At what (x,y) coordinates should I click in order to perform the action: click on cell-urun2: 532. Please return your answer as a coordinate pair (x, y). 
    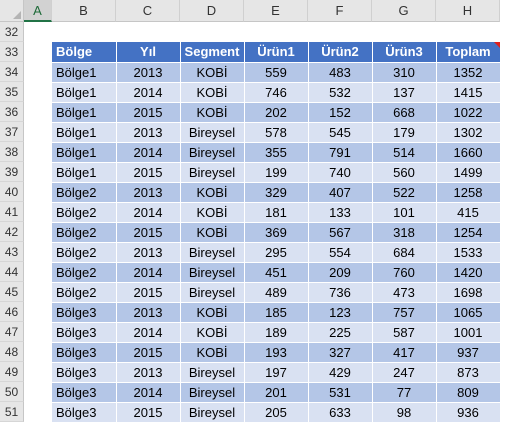
    Looking at the image, I should click on (340, 92).